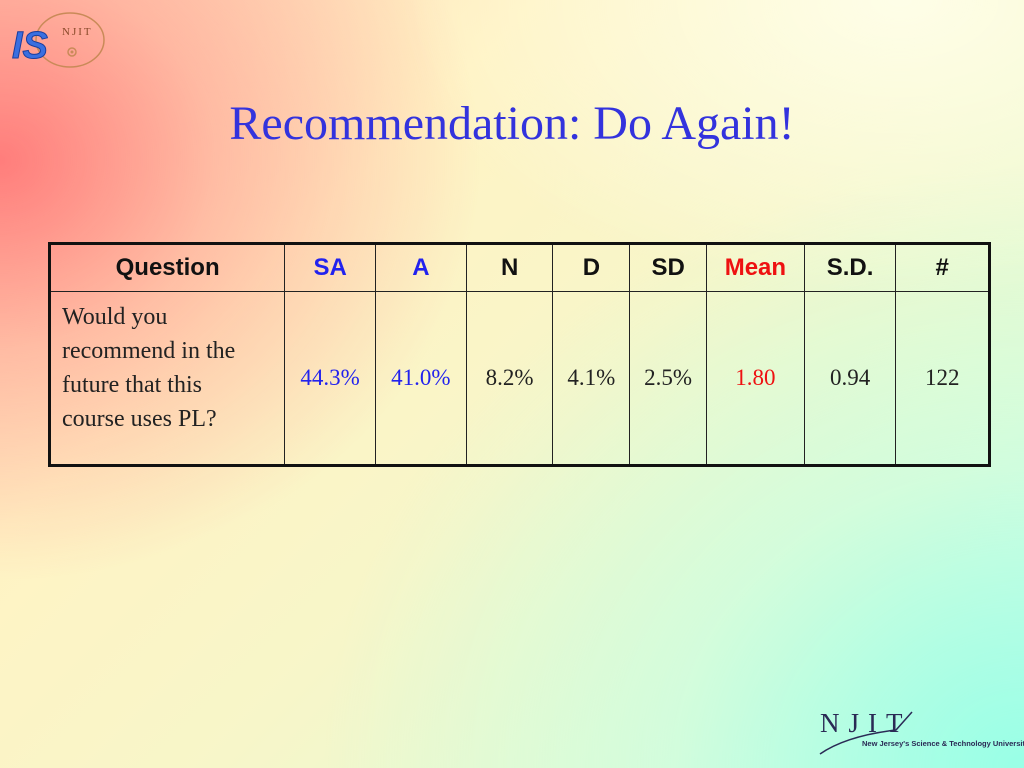 The width and height of the screenshot is (1024, 768). Describe the element at coordinates (58, 40) in the screenshot. I see `is-njit-logo: IS NJIT` at that location.